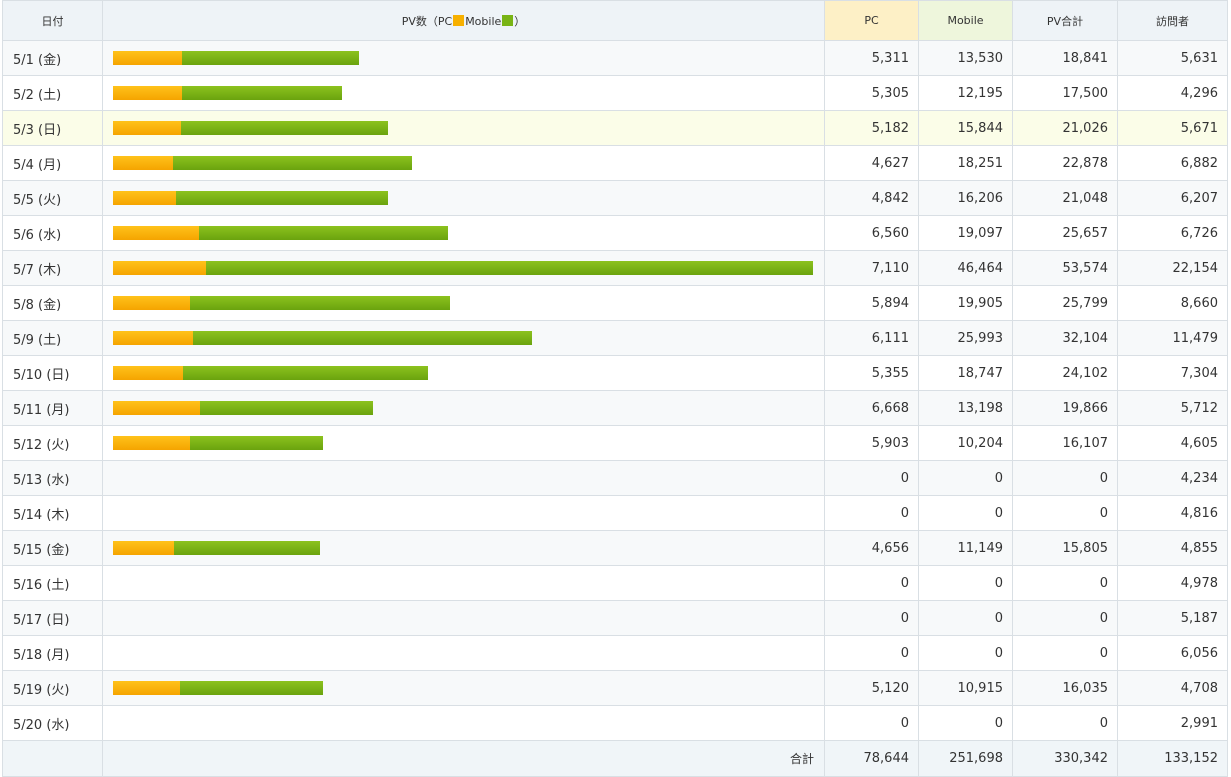 The image size is (1231, 777). I want to click on table-row: 5/18 (月) 0 0 0 6,056, so click(615, 653).